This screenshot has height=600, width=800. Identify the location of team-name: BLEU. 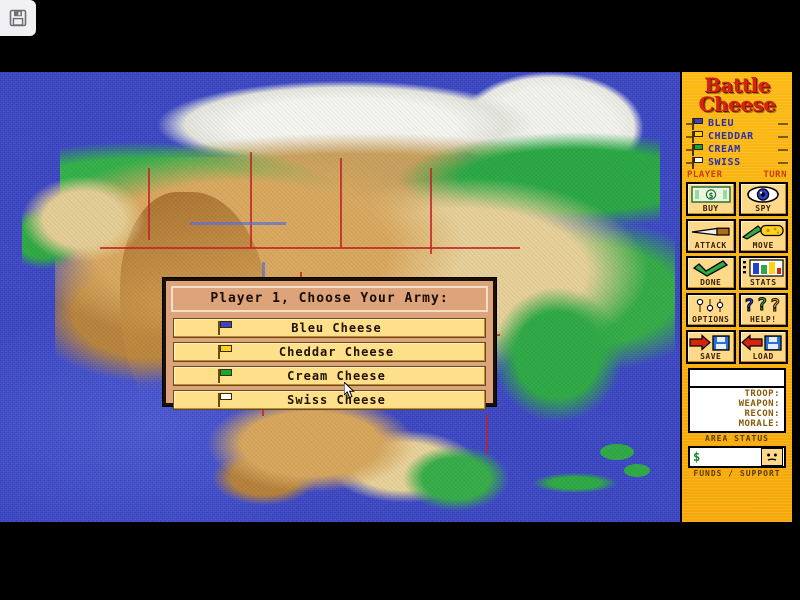
(721, 123).